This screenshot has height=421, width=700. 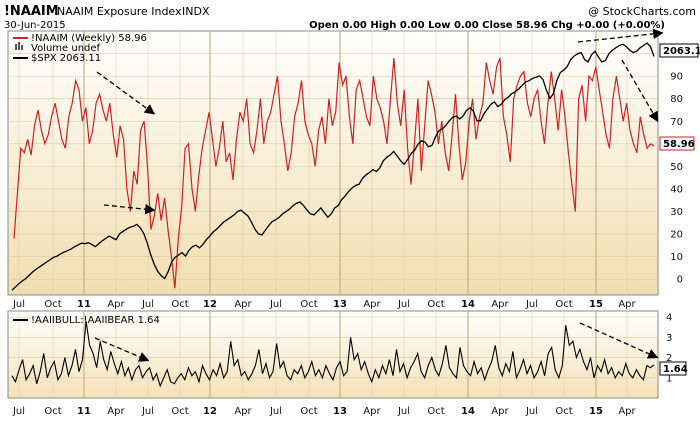 I want to click on lower-y-tick-label: 1, so click(x=669, y=378).